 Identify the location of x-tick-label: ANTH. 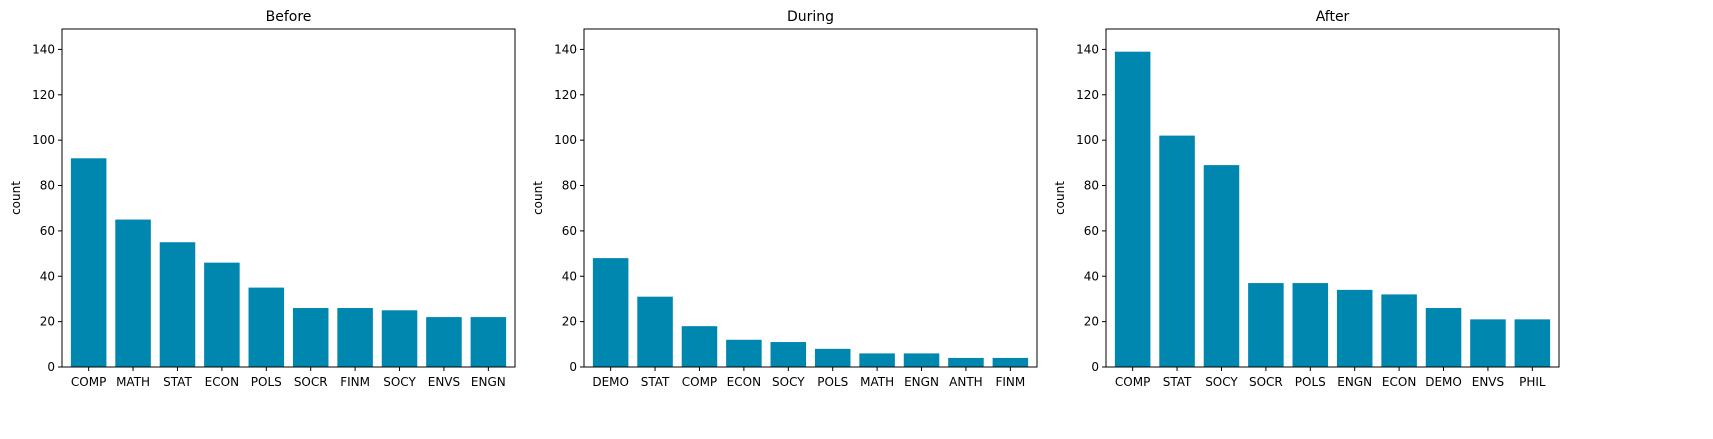
(966, 382).